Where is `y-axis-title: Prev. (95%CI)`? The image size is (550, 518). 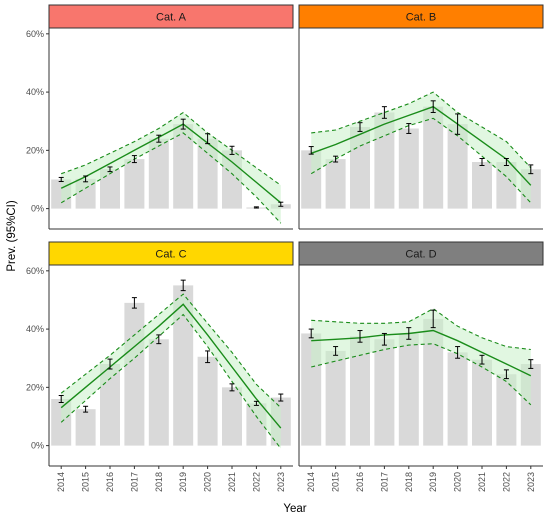 y-axis-title: Prev. (95%CI) is located at coordinates (12, 236).